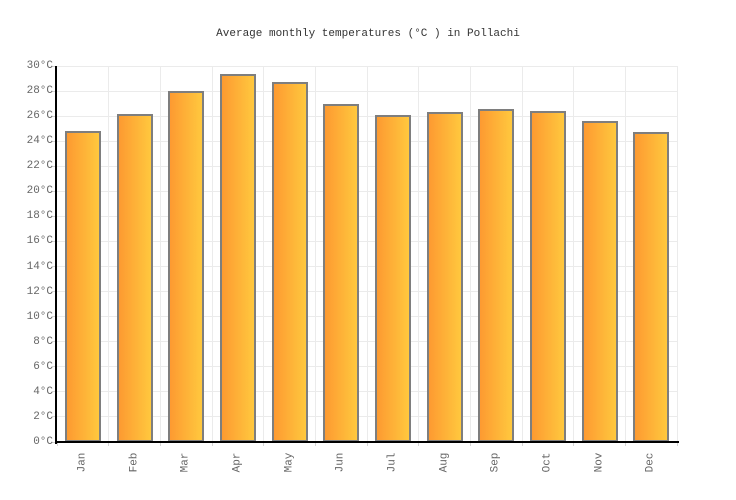  Describe the element at coordinates (43, 341) in the screenshot. I see `y-axis-label-8: 8°C` at that location.